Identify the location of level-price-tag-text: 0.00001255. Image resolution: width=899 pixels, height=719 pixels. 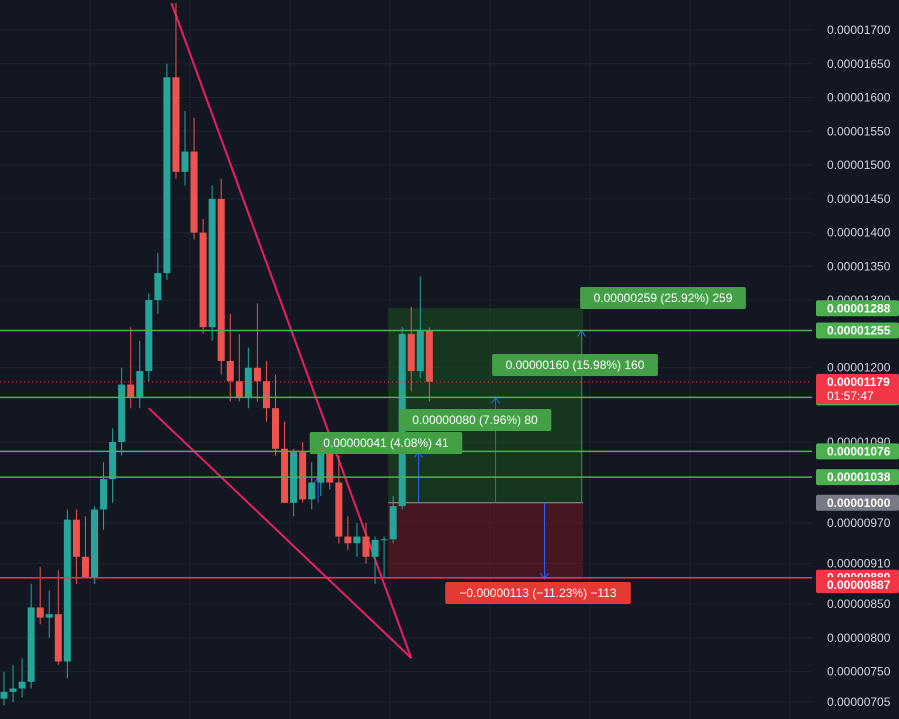
(859, 331).